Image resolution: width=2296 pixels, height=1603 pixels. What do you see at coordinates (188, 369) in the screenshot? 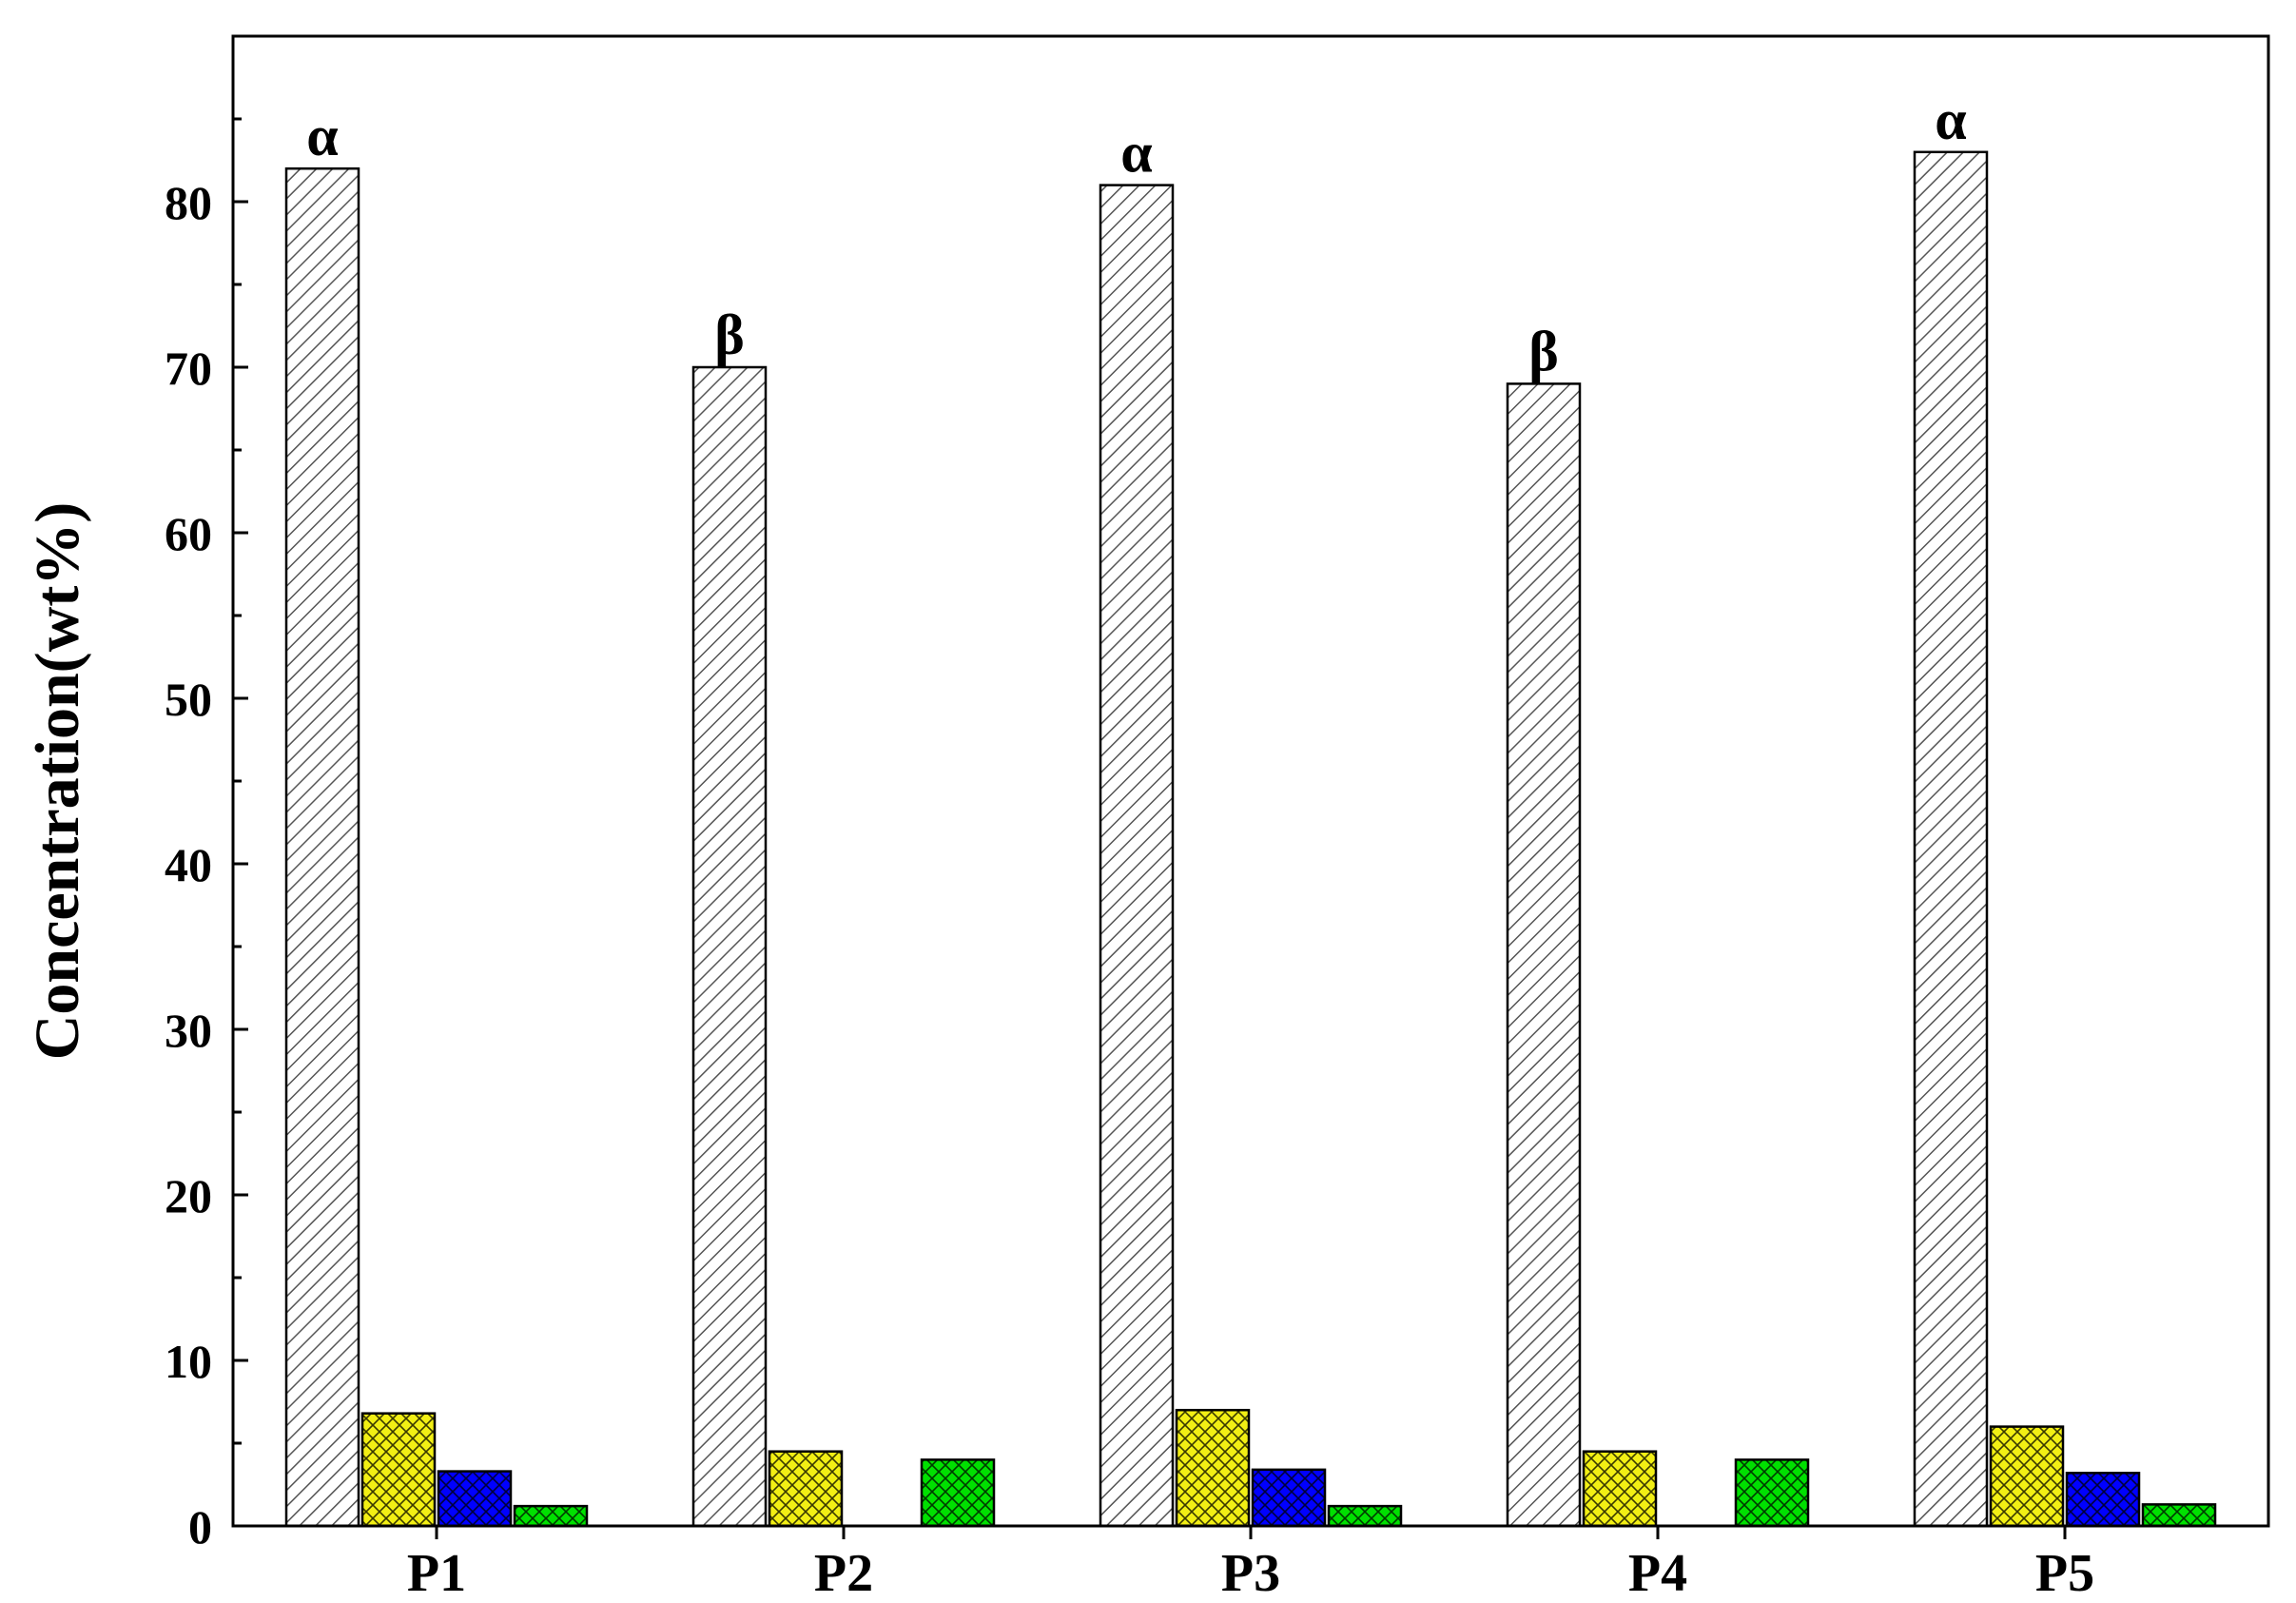
I see `y-tick-label: 70` at bounding box center [188, 369].